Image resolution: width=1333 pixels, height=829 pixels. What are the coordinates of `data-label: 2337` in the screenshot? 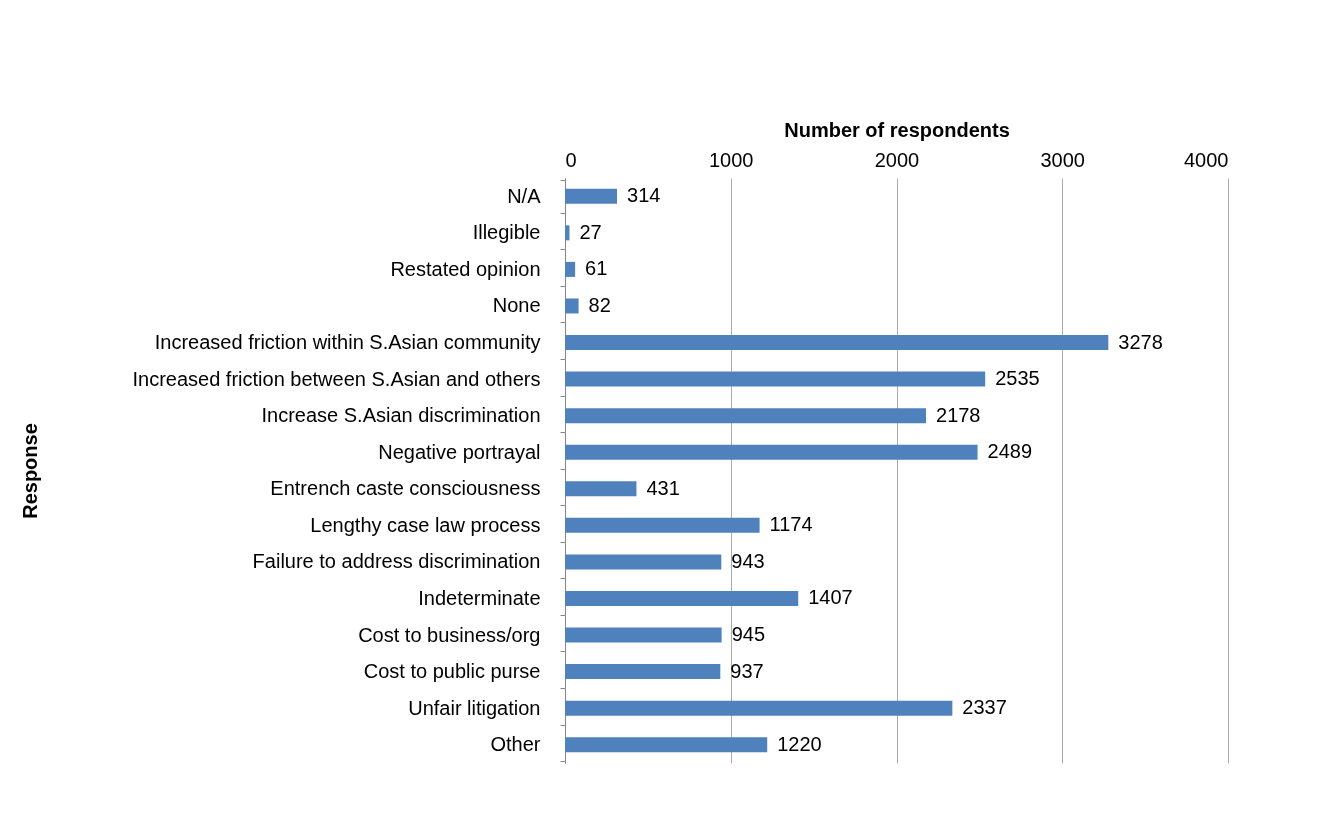 It's located at (984, 707).